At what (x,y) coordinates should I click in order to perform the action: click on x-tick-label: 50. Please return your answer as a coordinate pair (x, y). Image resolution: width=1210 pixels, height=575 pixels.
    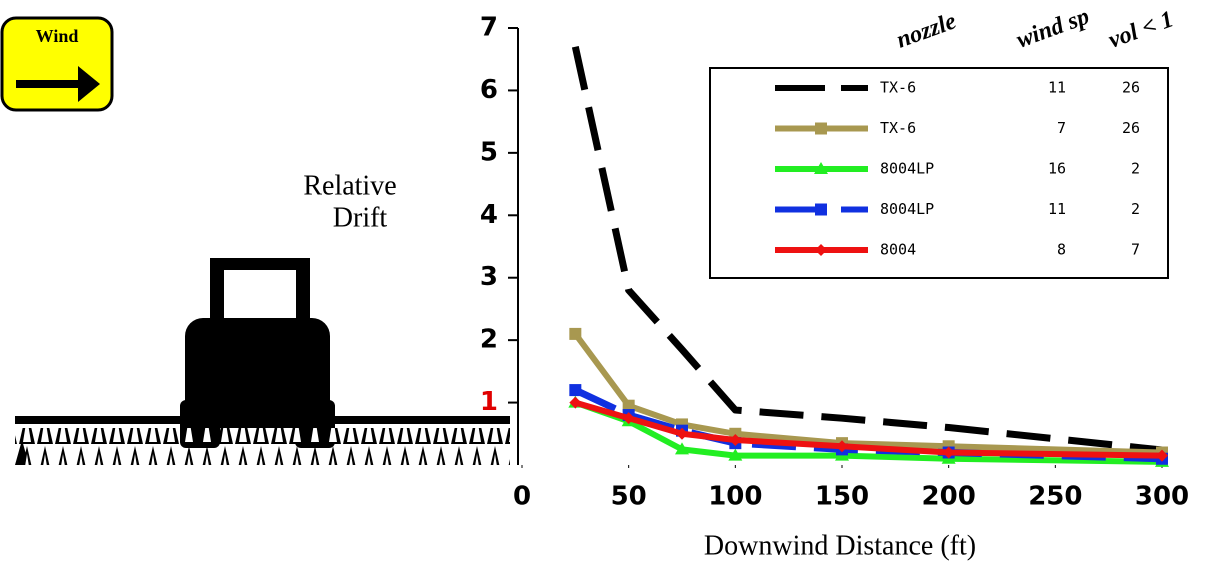
    Looking at the image, I should click on (629, 497).